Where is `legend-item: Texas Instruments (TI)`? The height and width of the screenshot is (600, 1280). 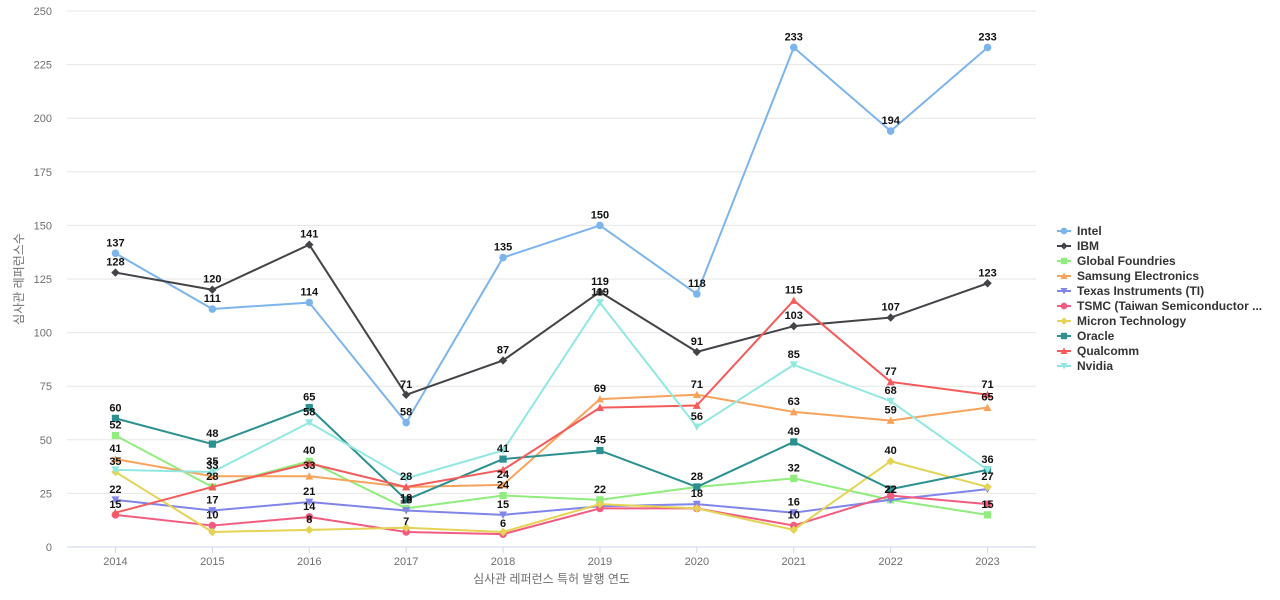 legend-item: Texas Instruments (TI) is located at coordinates (1130, 291).